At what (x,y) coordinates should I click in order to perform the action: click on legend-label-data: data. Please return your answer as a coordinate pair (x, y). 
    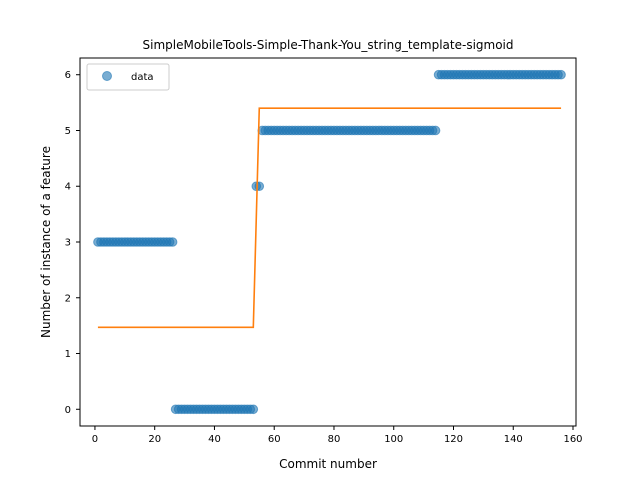
    Looking at the image, I should click on (142, 77).